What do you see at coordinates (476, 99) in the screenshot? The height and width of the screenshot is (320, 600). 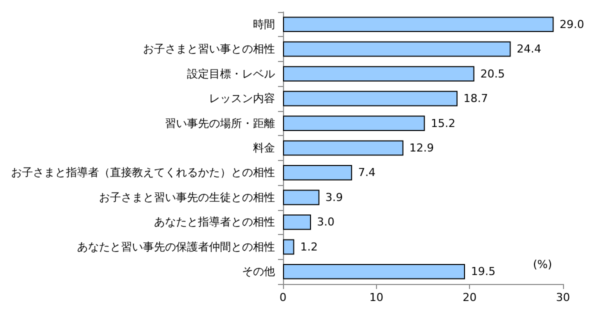 I see `data-label: 18.7` at bounding box center [476, 99].